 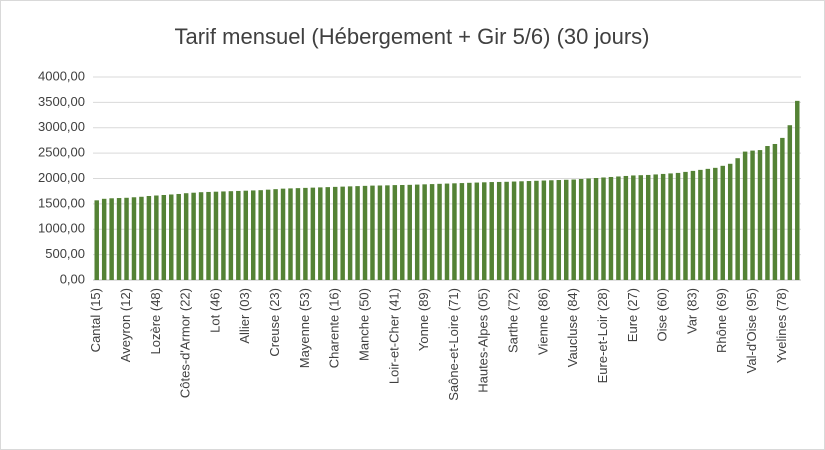 What do you see at coordinates (662, 314) in the screenshot?
I see `x-tick-label: Oise (60)` at bounding box center [662, 314].